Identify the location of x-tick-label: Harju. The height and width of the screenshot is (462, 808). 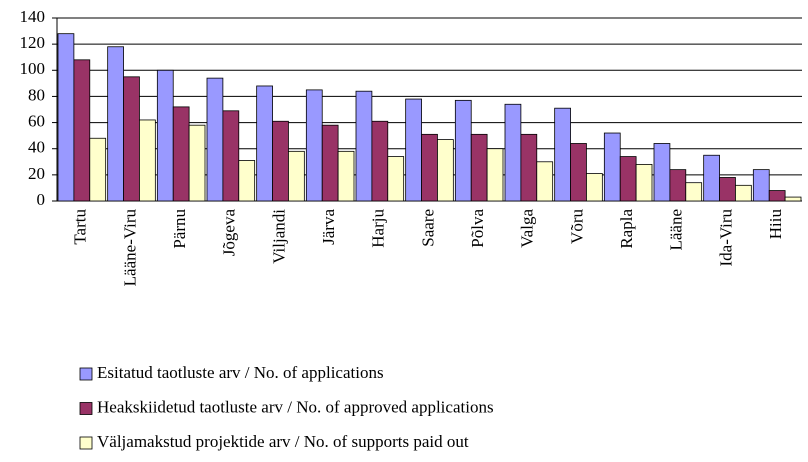
(378, 228).